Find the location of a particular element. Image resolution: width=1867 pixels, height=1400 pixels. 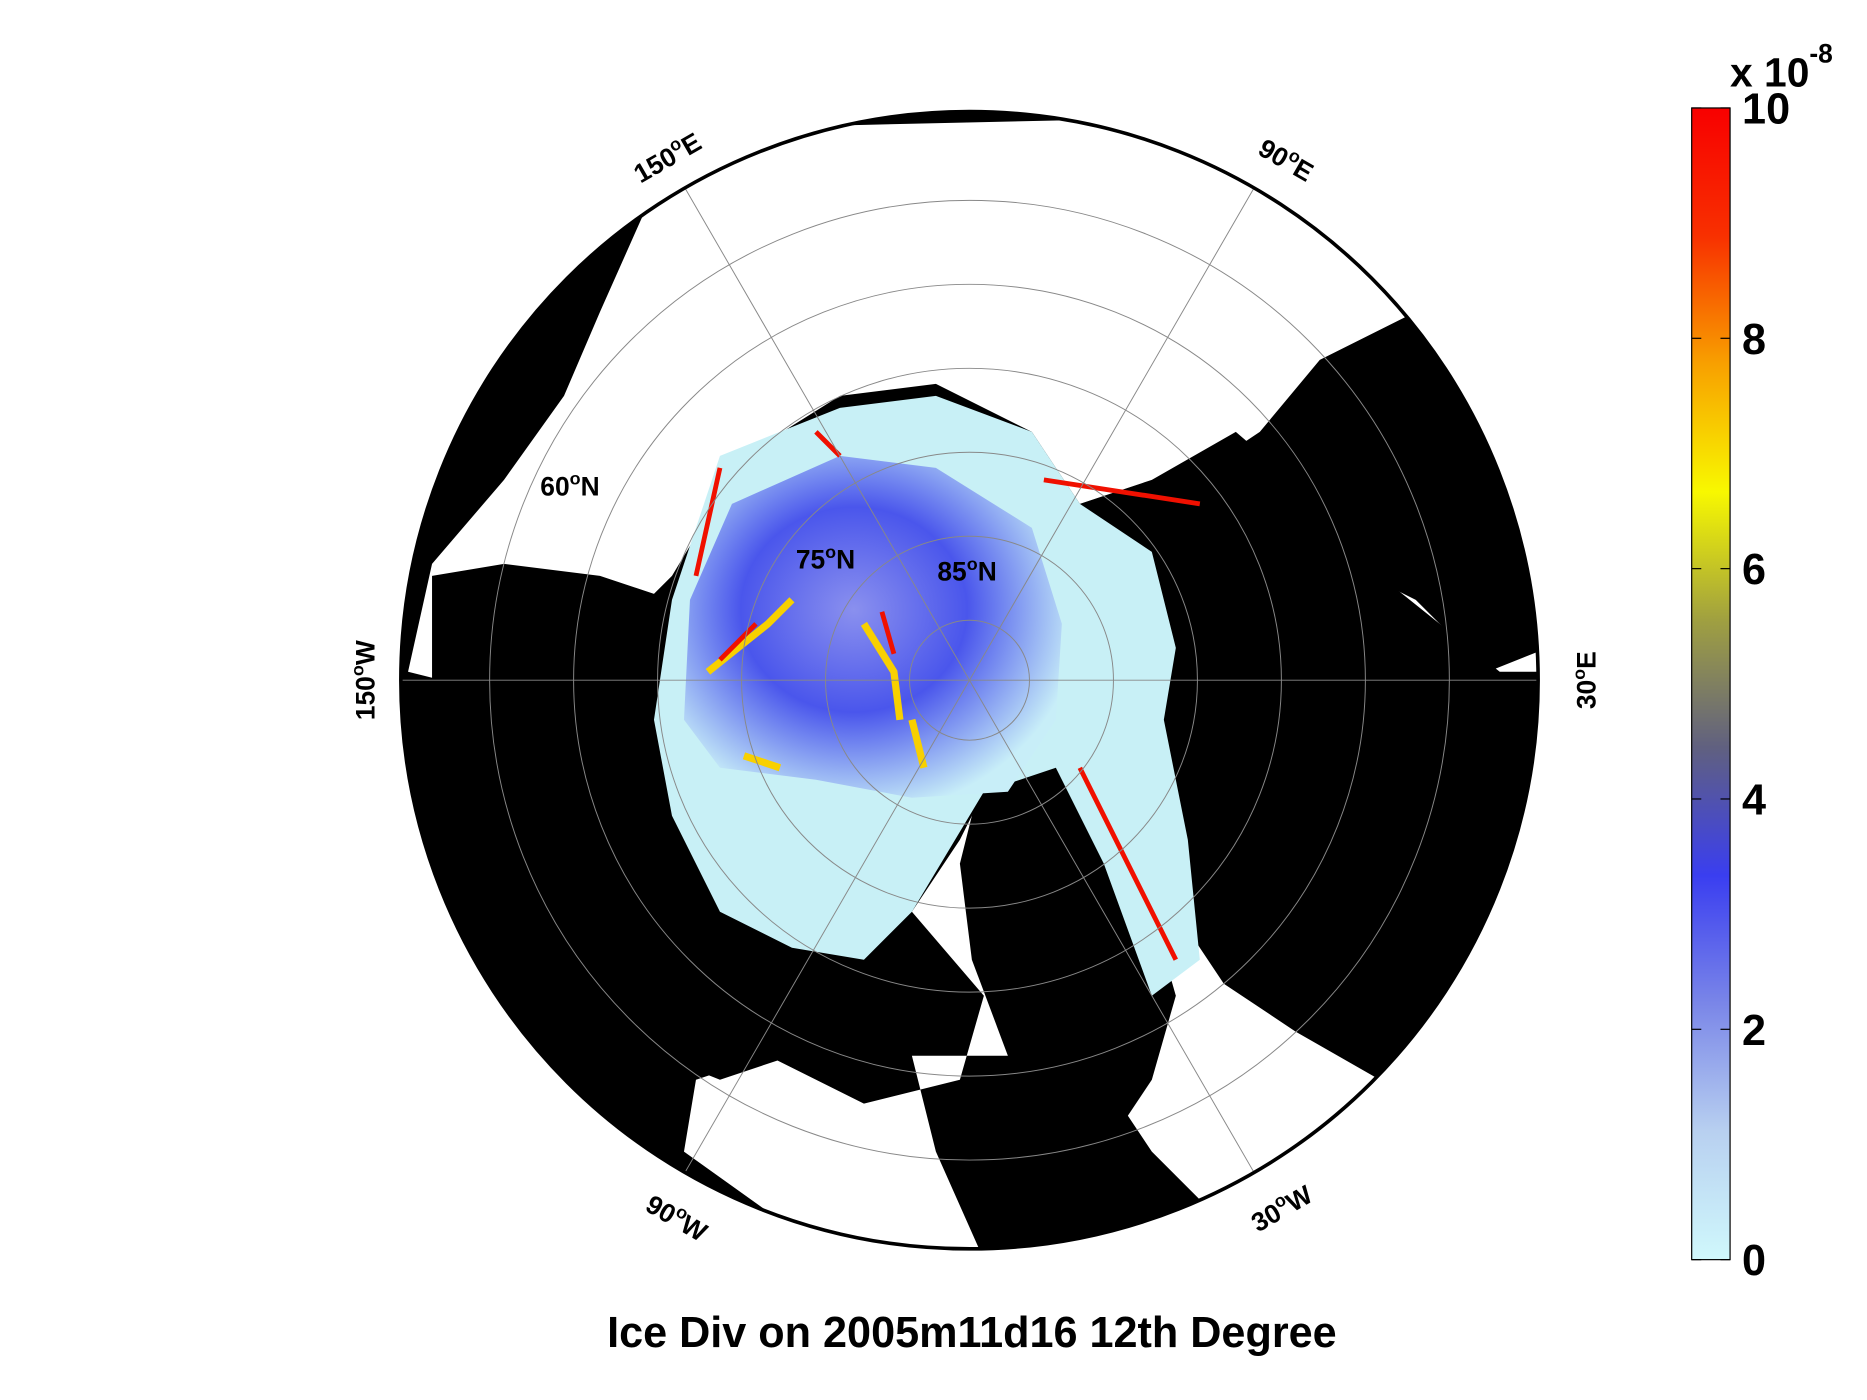

colorbar is located at coordinates (1711, 684).